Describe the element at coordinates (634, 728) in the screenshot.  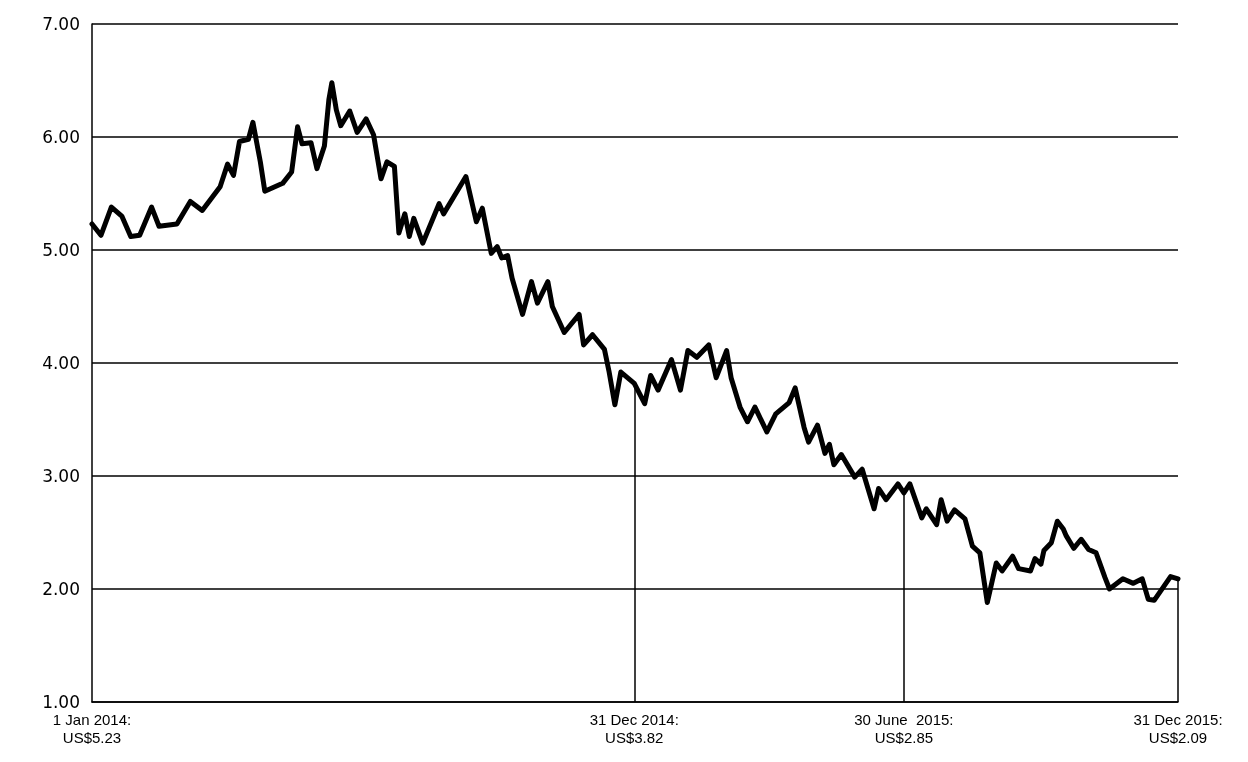
I see `x-tick-label: 31 Dec 2014: US$3.82` at that location.